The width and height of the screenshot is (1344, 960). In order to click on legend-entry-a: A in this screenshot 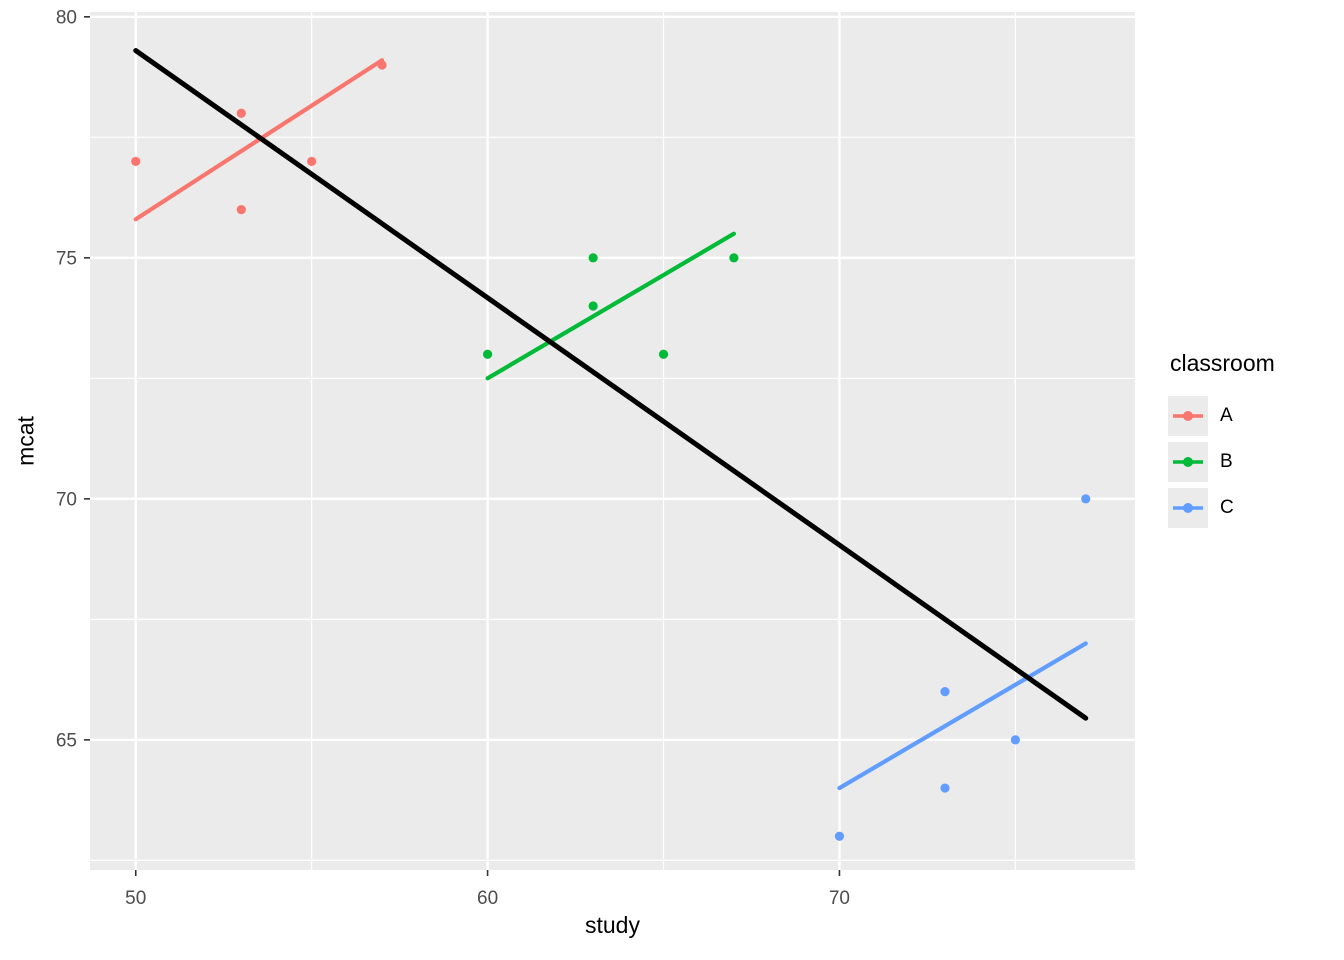, I will do `click(1221, 416)`.